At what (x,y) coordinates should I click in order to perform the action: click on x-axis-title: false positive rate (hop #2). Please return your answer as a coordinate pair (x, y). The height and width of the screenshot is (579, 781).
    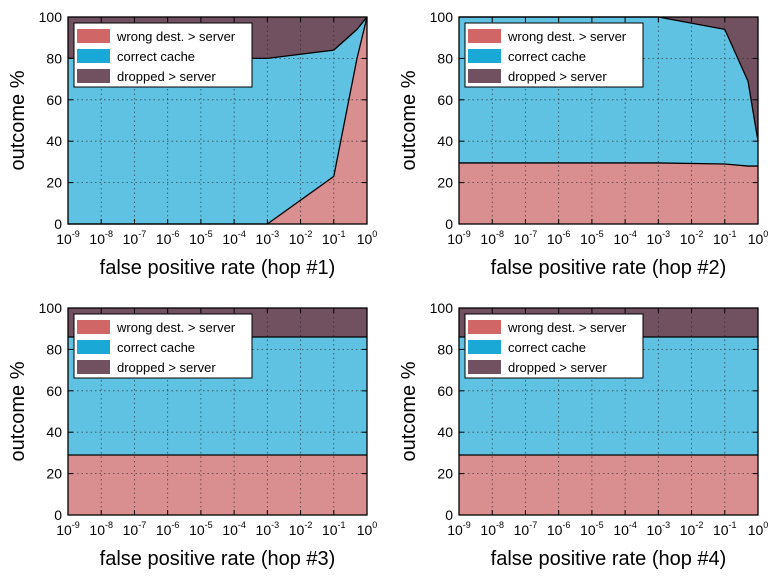
    Looking at the image, I should click on (609, 268).